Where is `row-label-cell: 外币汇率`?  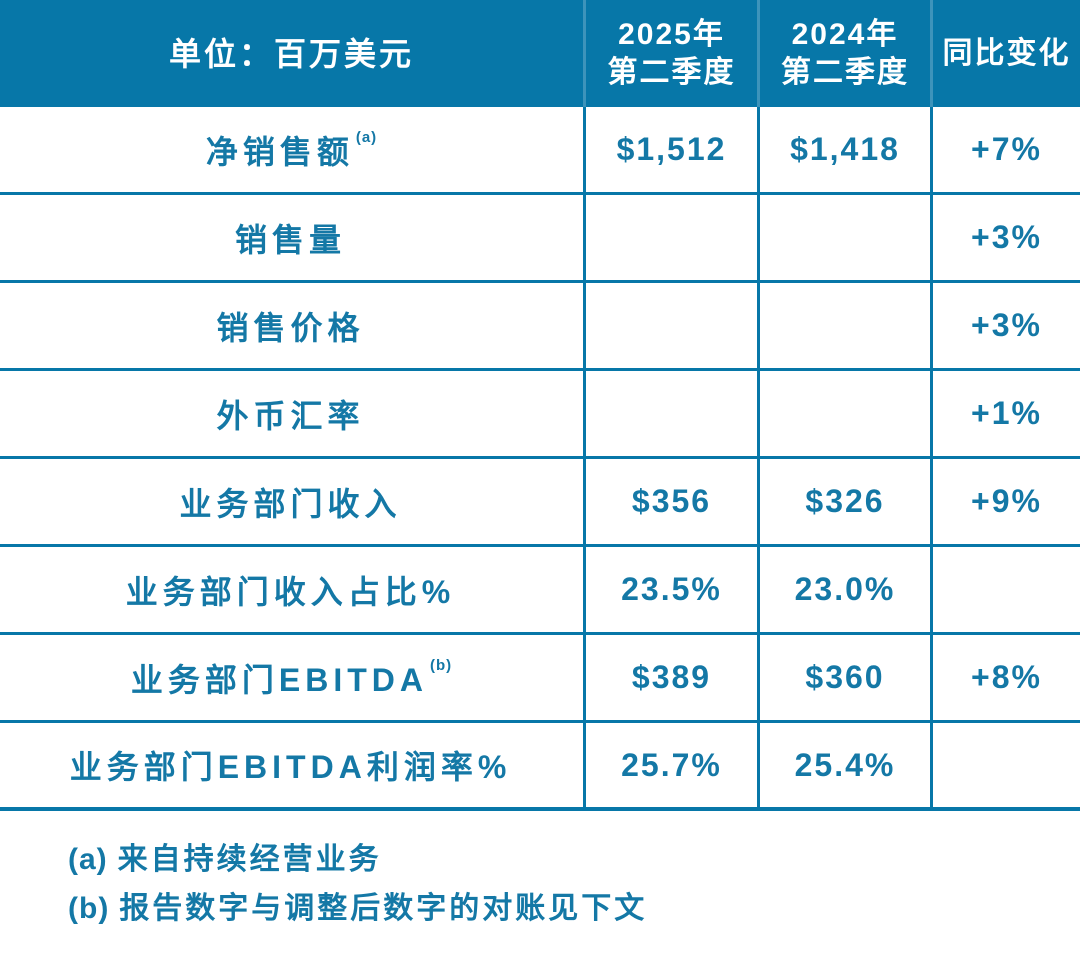 row-label-cell: 外币汇率 is located at coordinates (291, 413).